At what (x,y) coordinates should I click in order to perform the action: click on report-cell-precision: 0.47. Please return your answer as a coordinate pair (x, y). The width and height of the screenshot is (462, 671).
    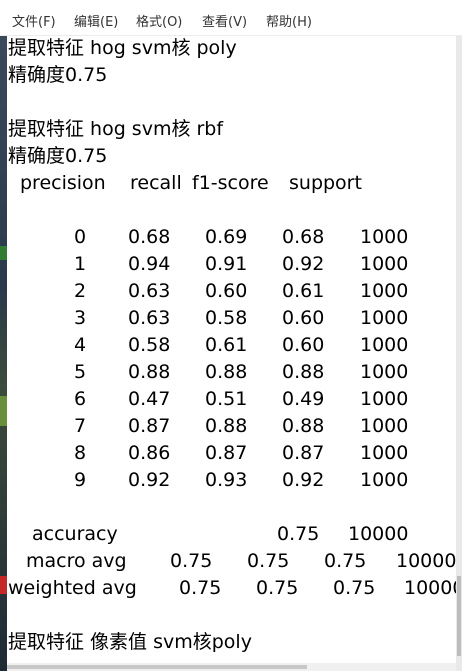
    Looking at the image, I should click on (149, 399).